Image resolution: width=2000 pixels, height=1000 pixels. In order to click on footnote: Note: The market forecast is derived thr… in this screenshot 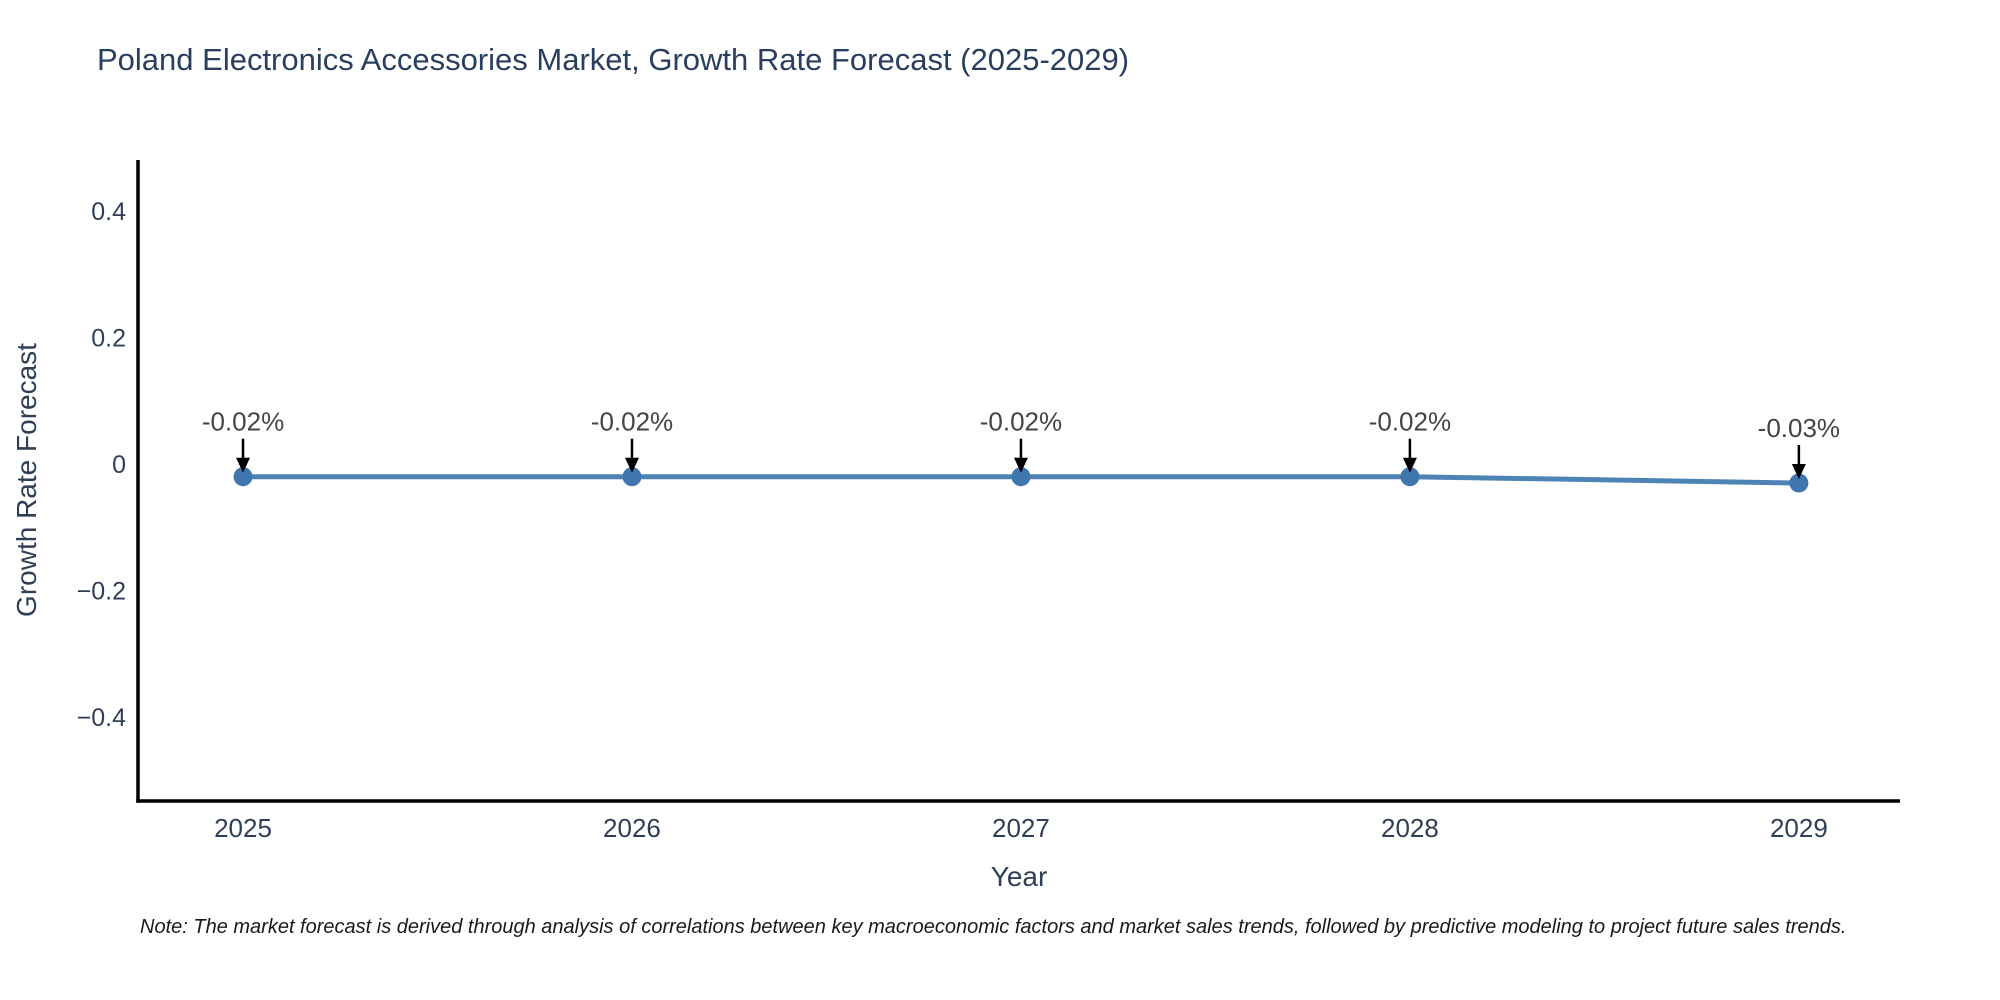, I will do `click(993, 927)`.